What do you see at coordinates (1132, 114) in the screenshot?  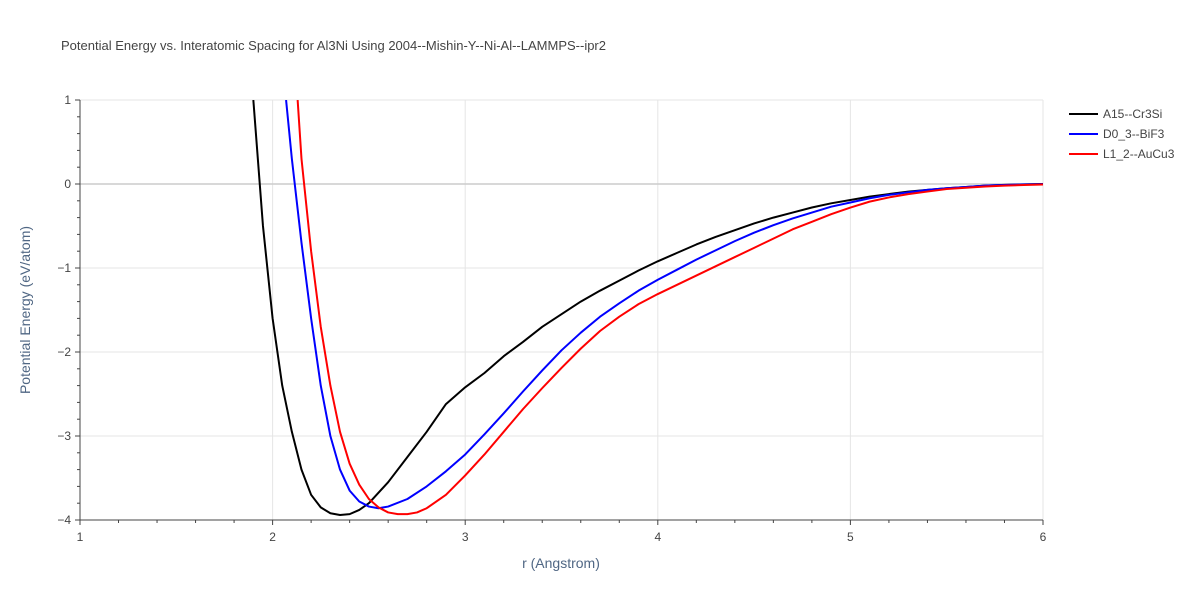 I see `legend-label: A15--Cr3Si` at bounding box center [1132, 114].